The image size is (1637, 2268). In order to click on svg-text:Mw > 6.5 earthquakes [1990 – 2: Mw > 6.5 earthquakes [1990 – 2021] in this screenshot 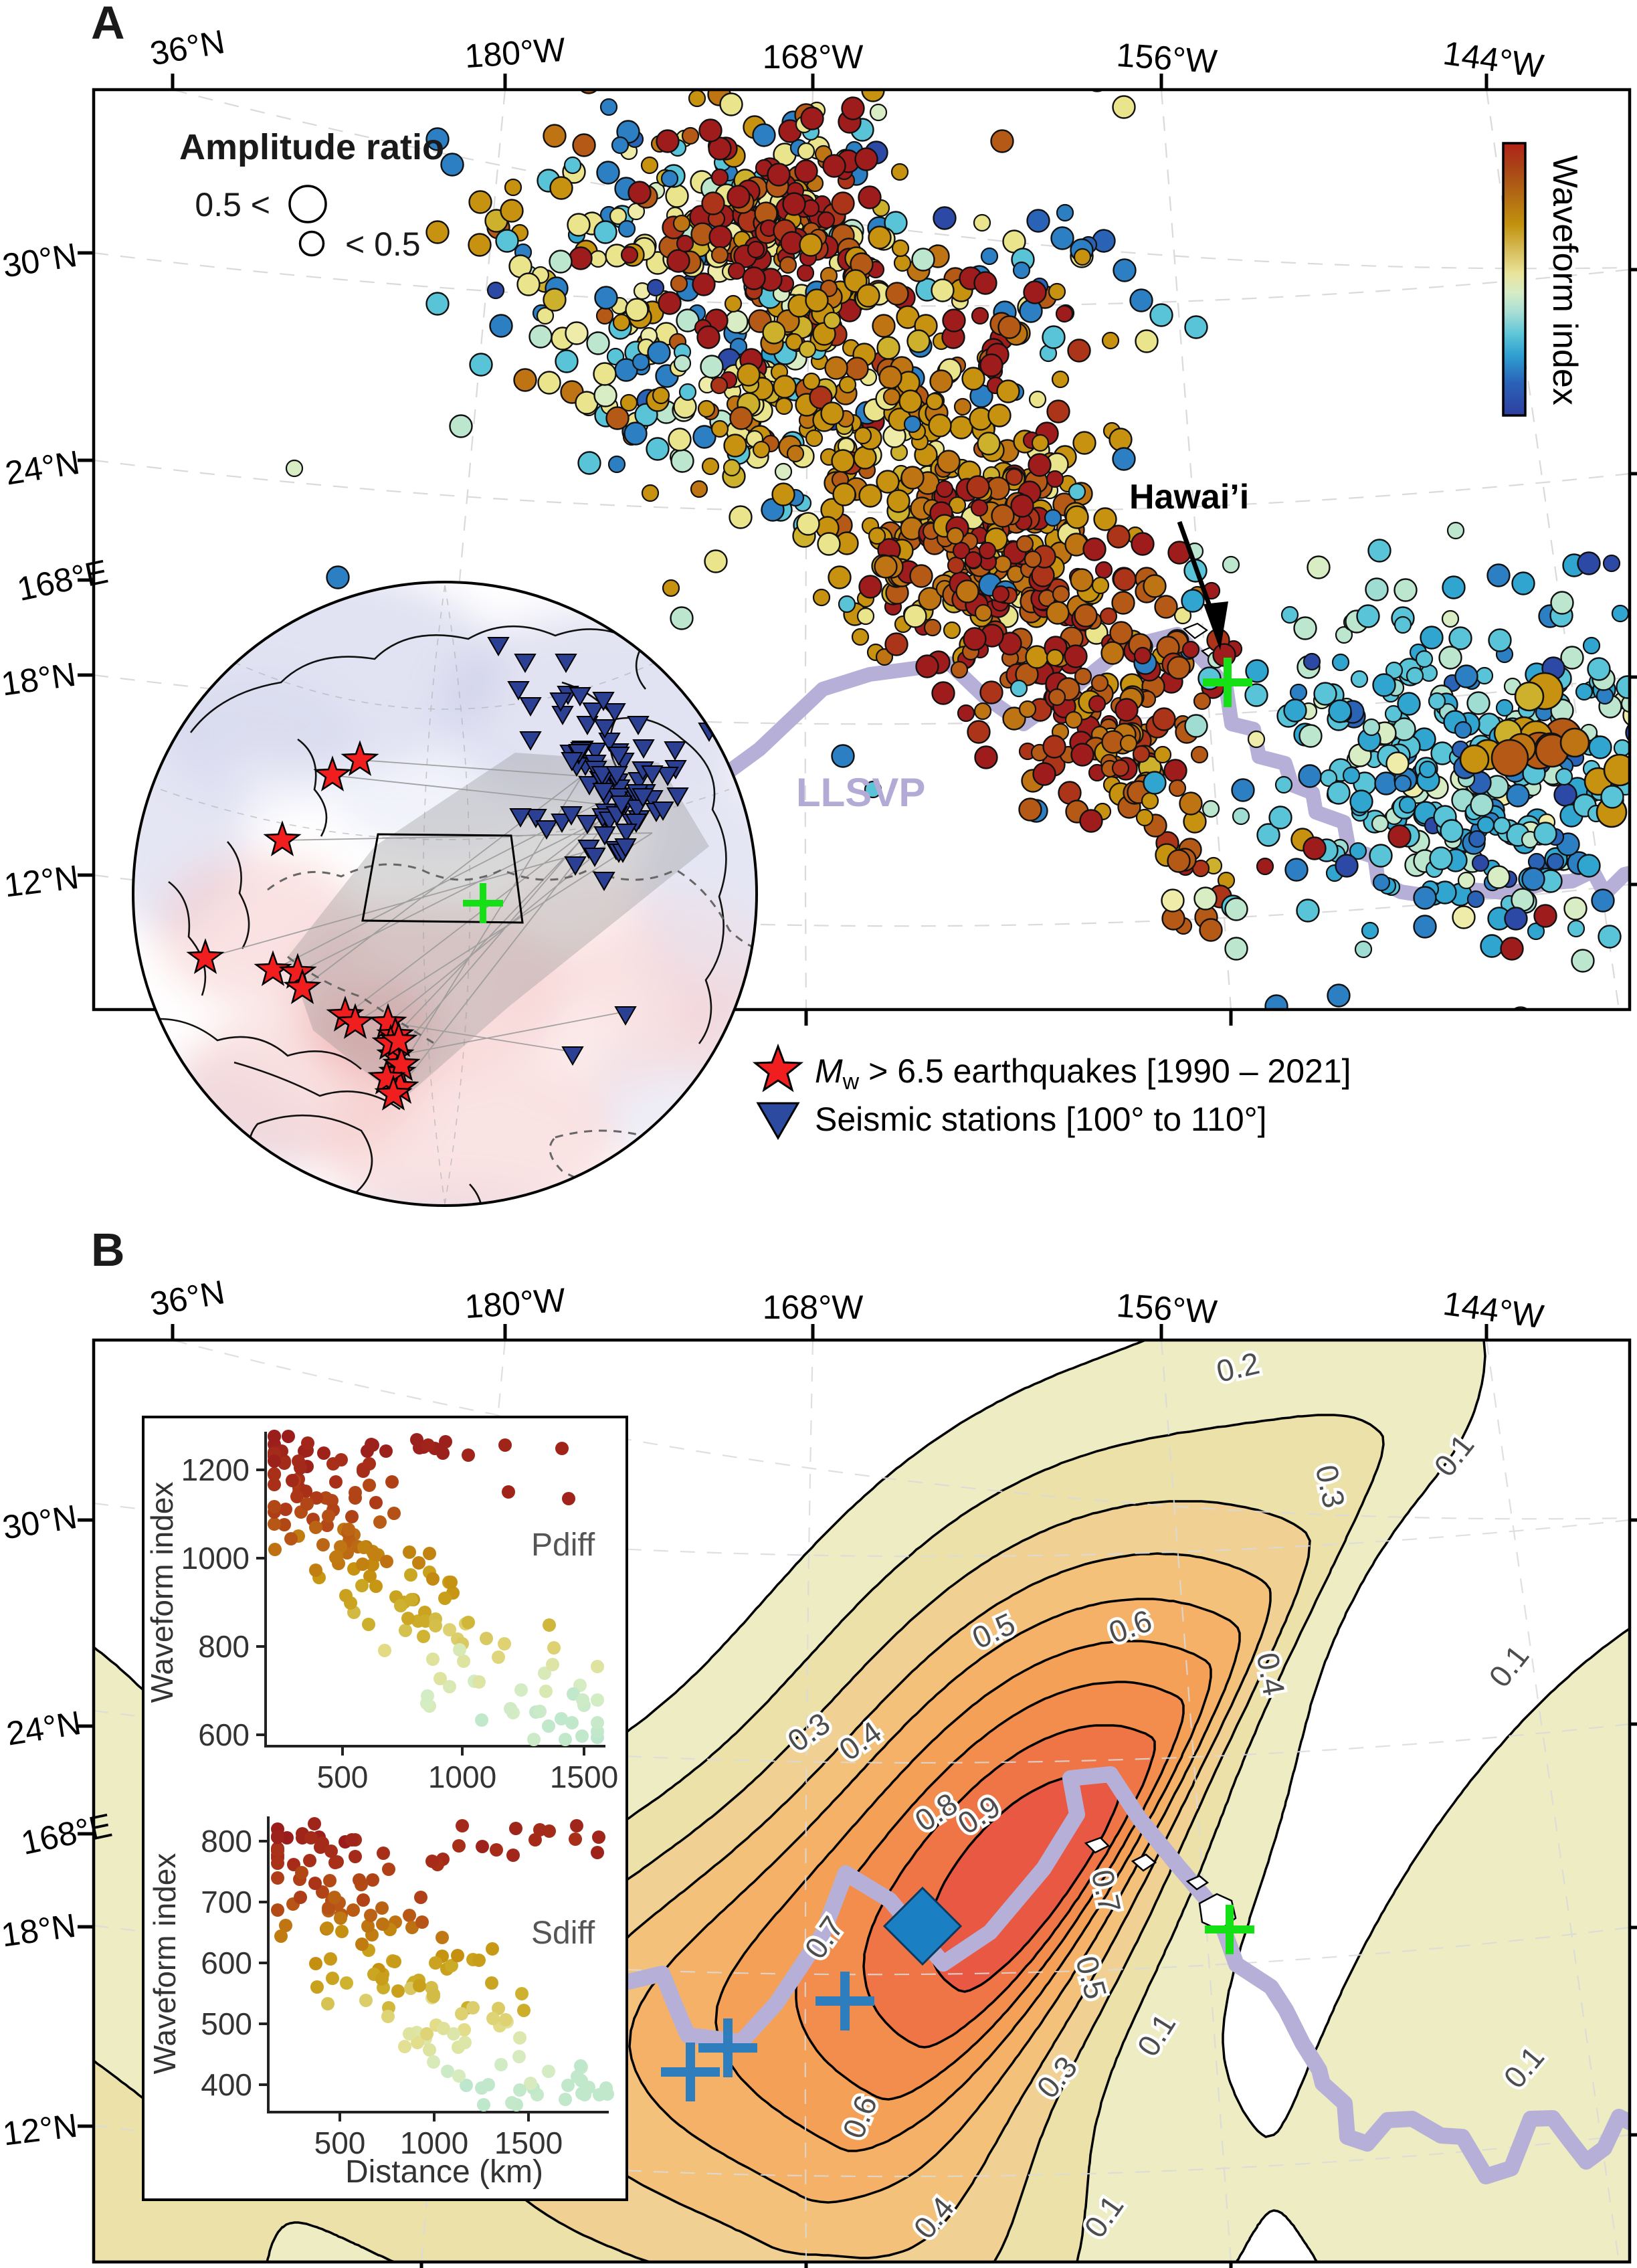, I will do `click(1083, 1073)`.